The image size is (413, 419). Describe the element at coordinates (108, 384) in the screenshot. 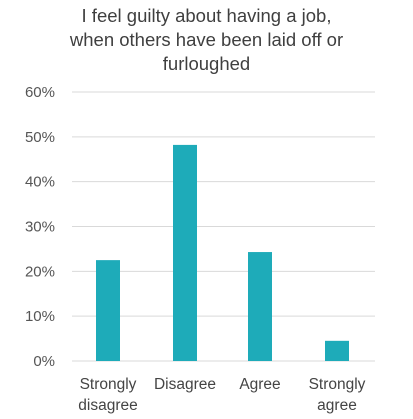

I see `category-label-1-line-1: Strongly` at that location.